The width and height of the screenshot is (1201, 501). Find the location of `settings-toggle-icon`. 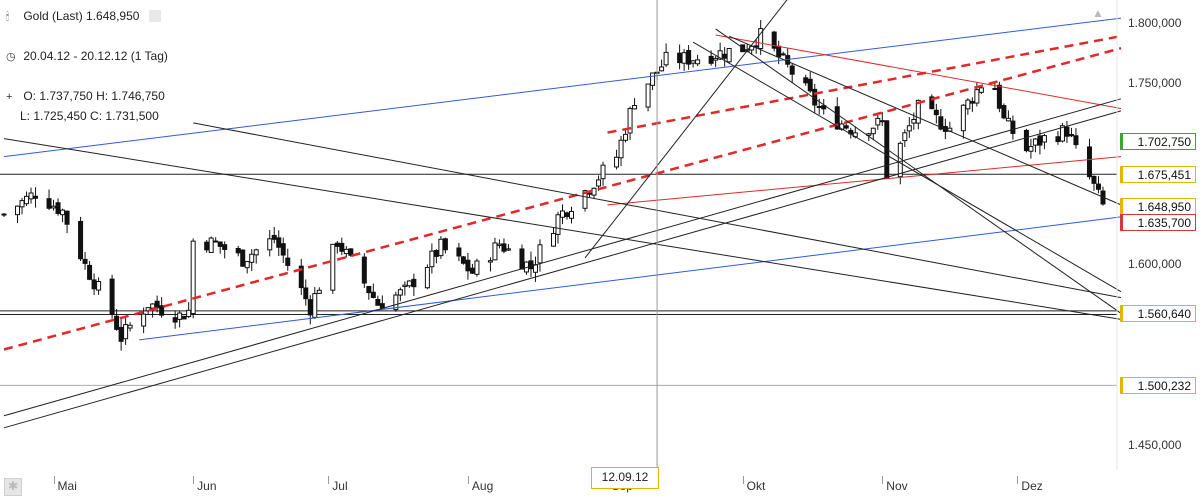

settings-toggle-icon is located at coordinates (154, 16).